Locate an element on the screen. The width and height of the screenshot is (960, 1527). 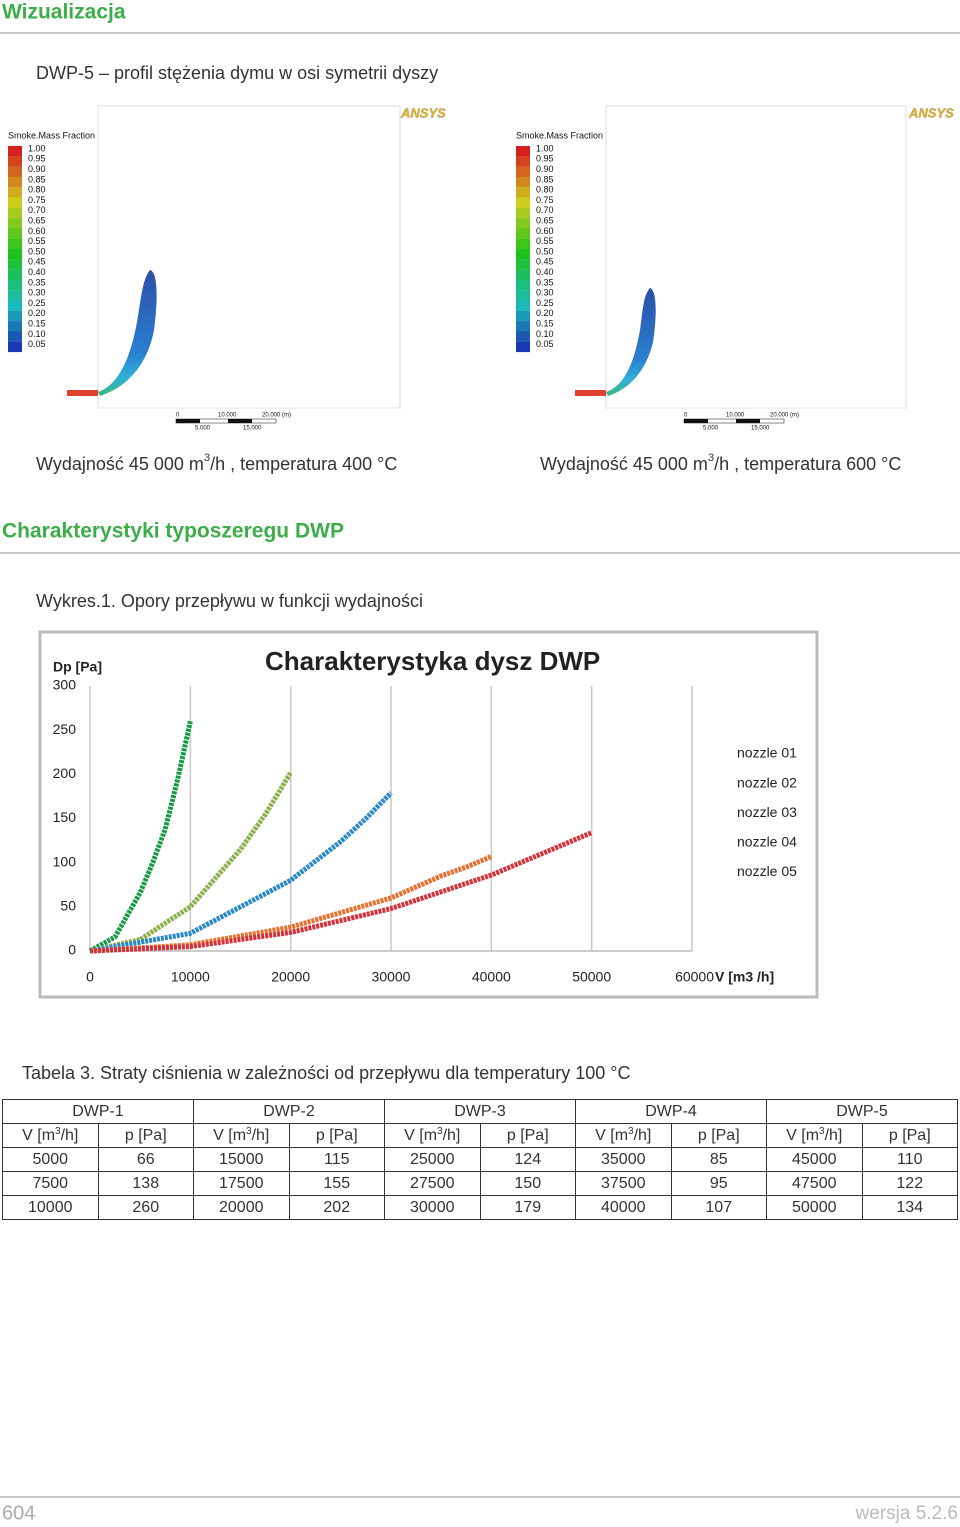
table-cell: 25000 is located at coordinates (432, 1159).